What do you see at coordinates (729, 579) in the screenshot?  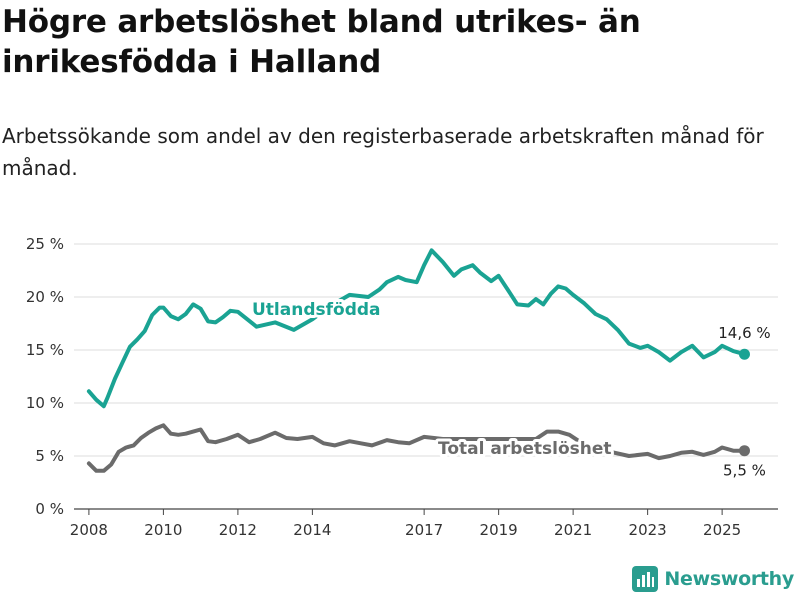 I see `newsworthy-logo-text: Newsworthy` at bounding box center [729, 579].